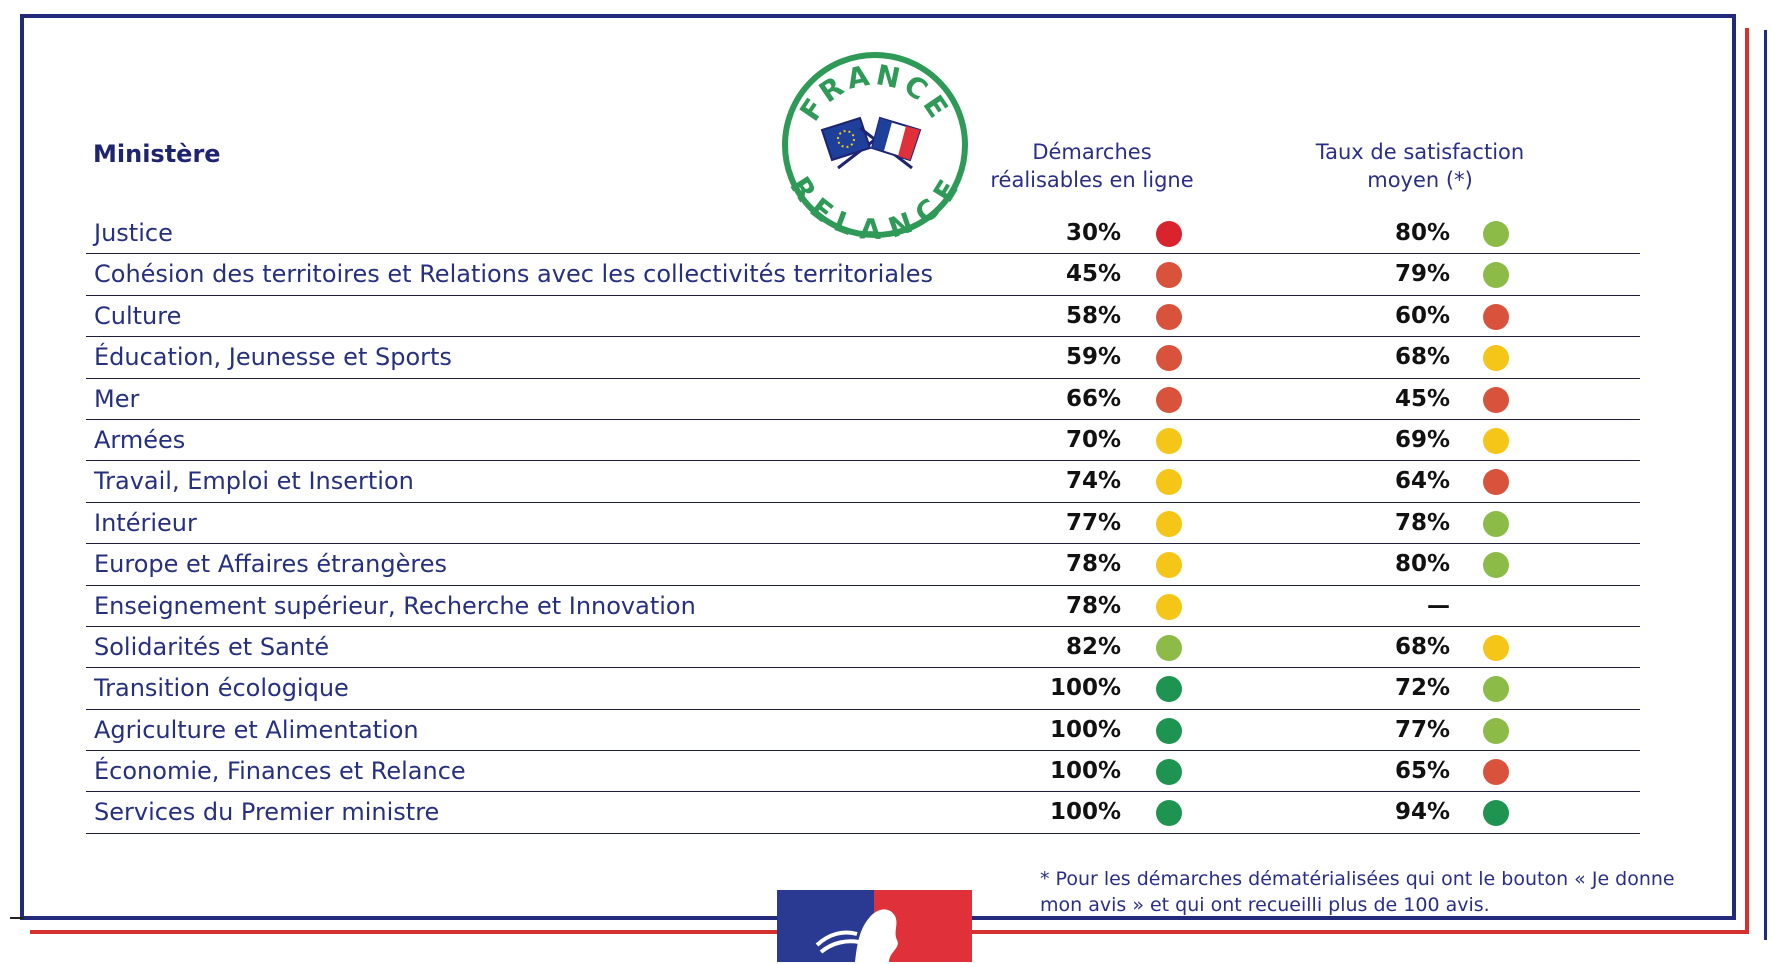  Describe the element at coordinates (221, 688) in the screenshot. I see `ministere-name: Transition écologique` at that location.